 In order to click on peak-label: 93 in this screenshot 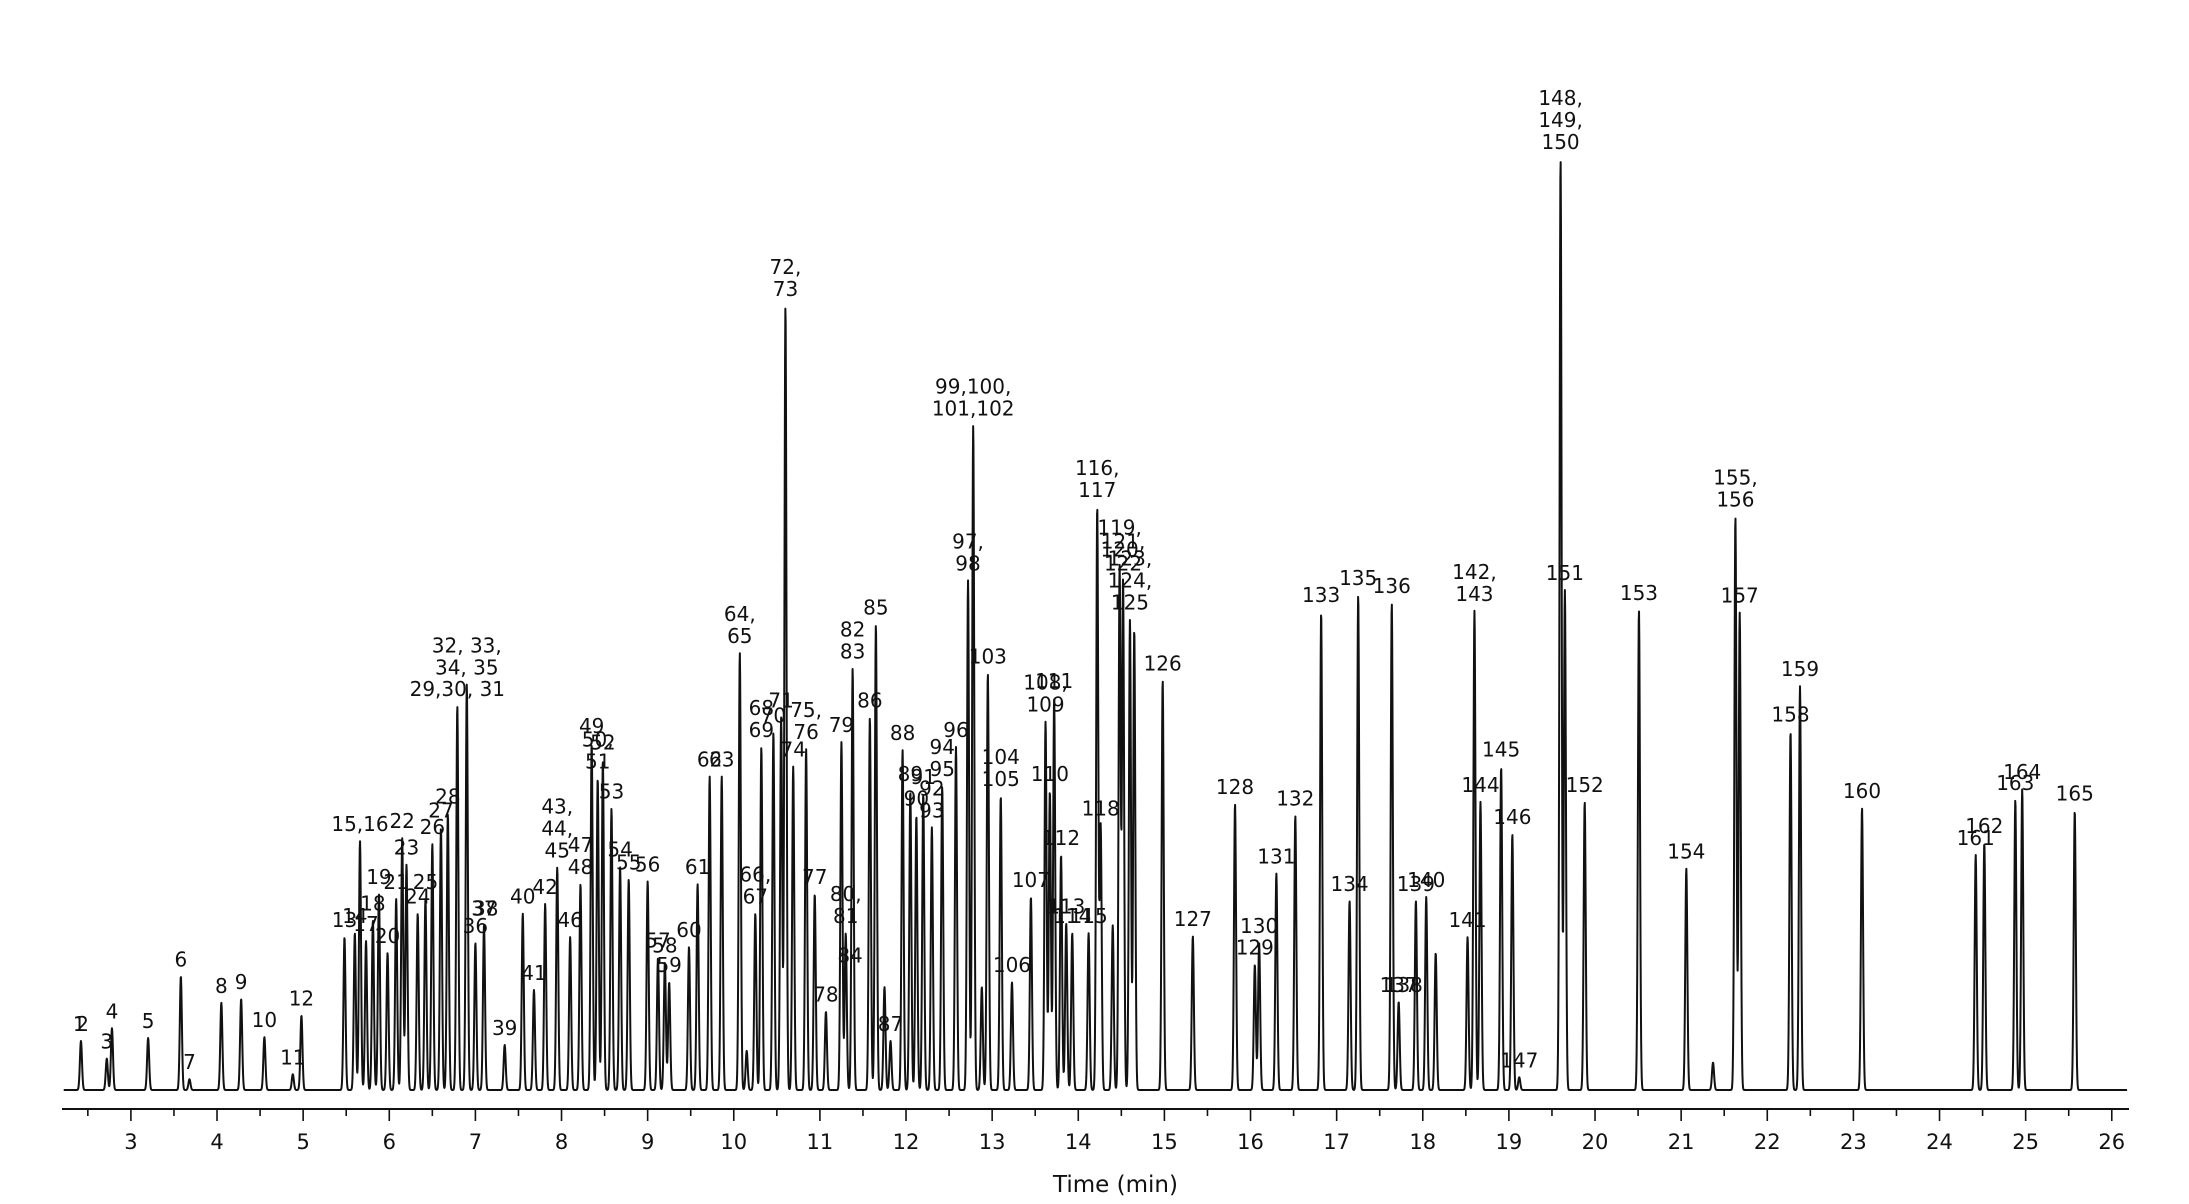, I will do `click(931, 810)`.